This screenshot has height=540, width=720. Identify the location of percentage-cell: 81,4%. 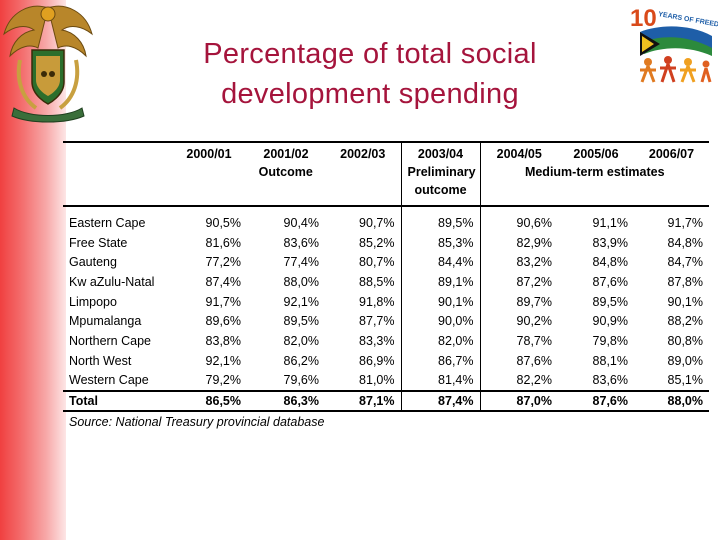
(440, 381).